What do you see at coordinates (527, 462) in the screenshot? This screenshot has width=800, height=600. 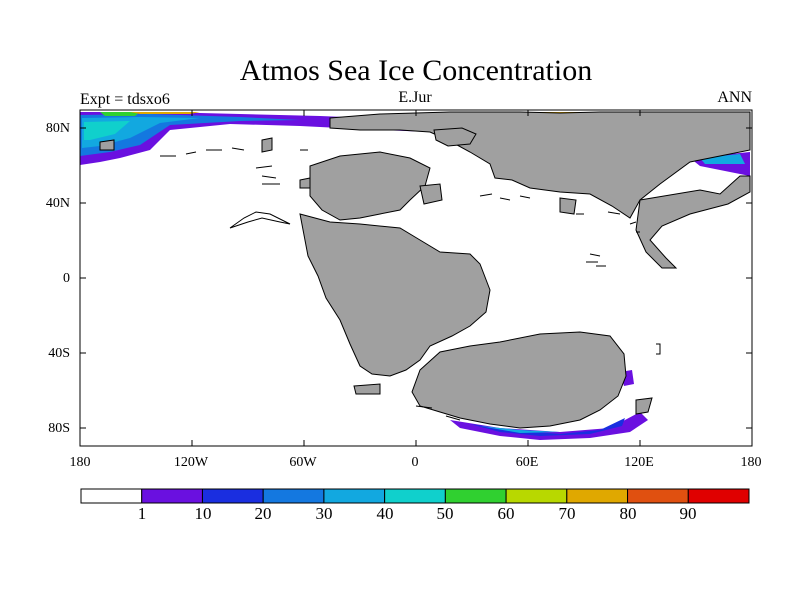 I see `lon-label-60e: 60E` at bounding box center [527, 462].